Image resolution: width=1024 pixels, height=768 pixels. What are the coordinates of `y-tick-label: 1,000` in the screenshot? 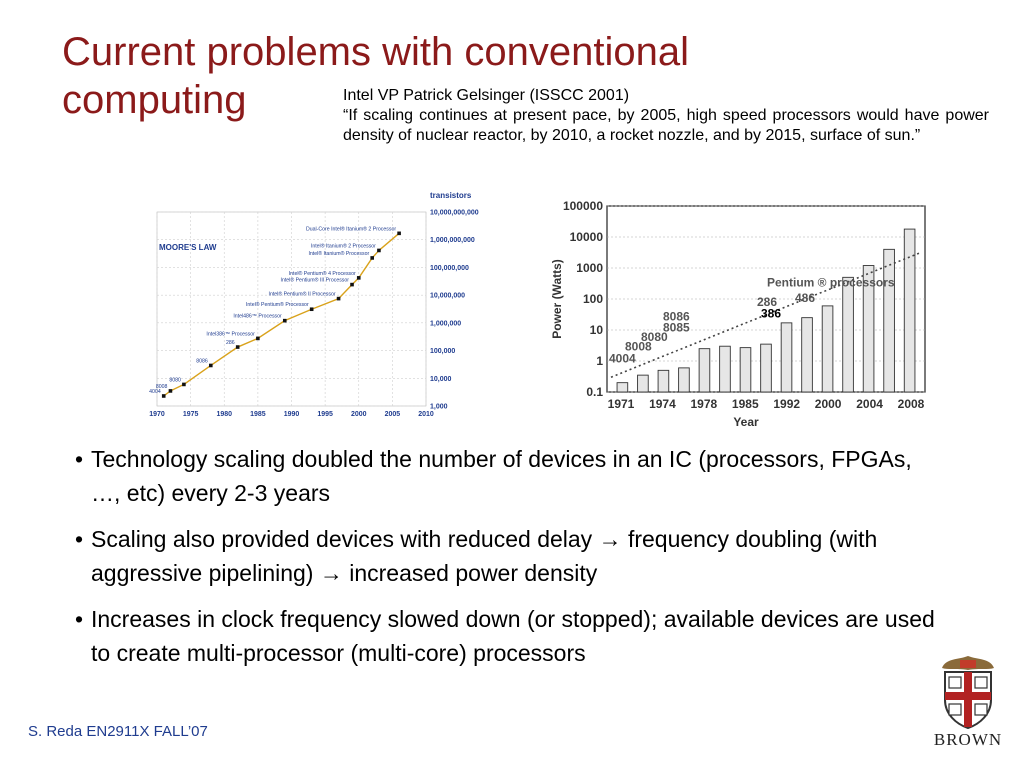 It's located at (439, 407).